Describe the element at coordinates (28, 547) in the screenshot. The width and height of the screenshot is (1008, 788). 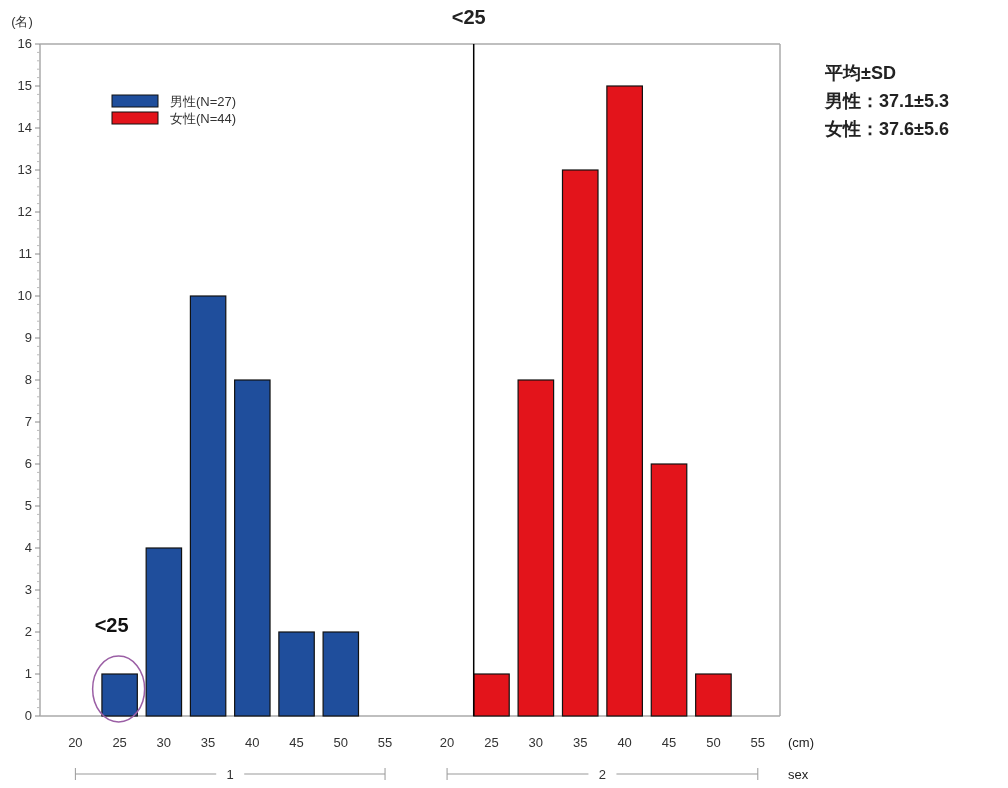
I see `y-tick-label: 4` at that location.